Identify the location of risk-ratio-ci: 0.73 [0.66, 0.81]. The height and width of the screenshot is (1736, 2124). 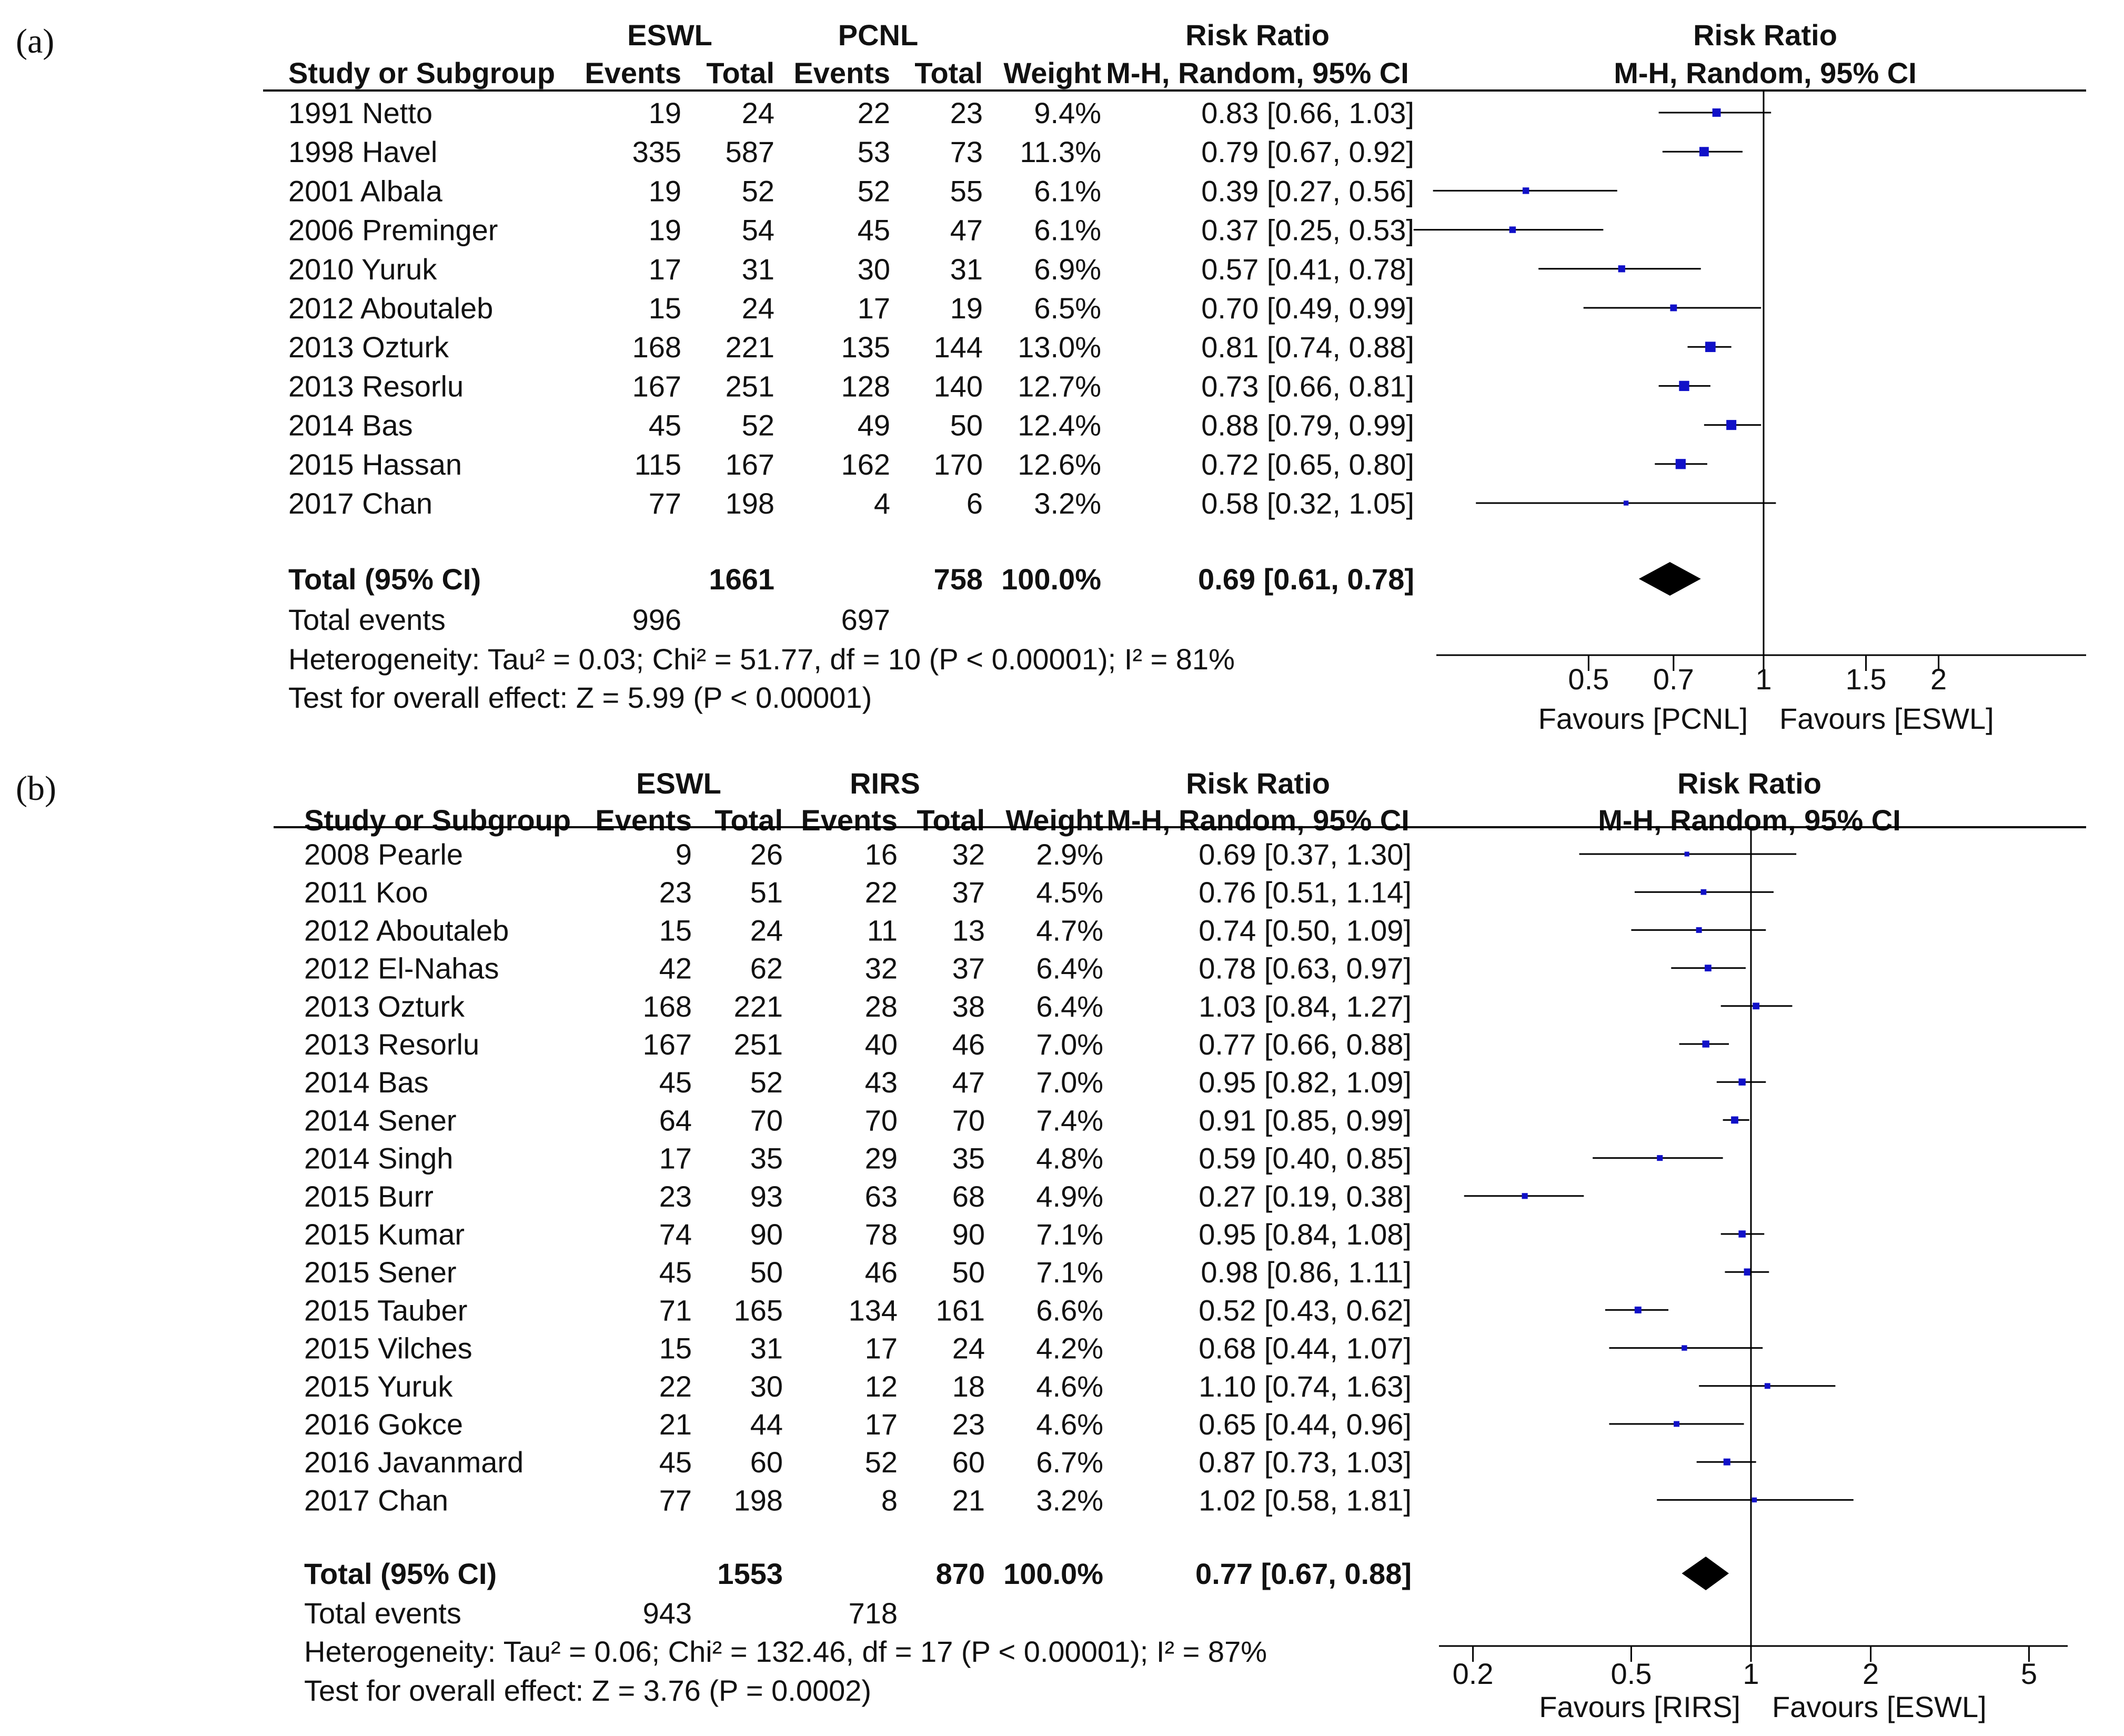
(1307, 386).